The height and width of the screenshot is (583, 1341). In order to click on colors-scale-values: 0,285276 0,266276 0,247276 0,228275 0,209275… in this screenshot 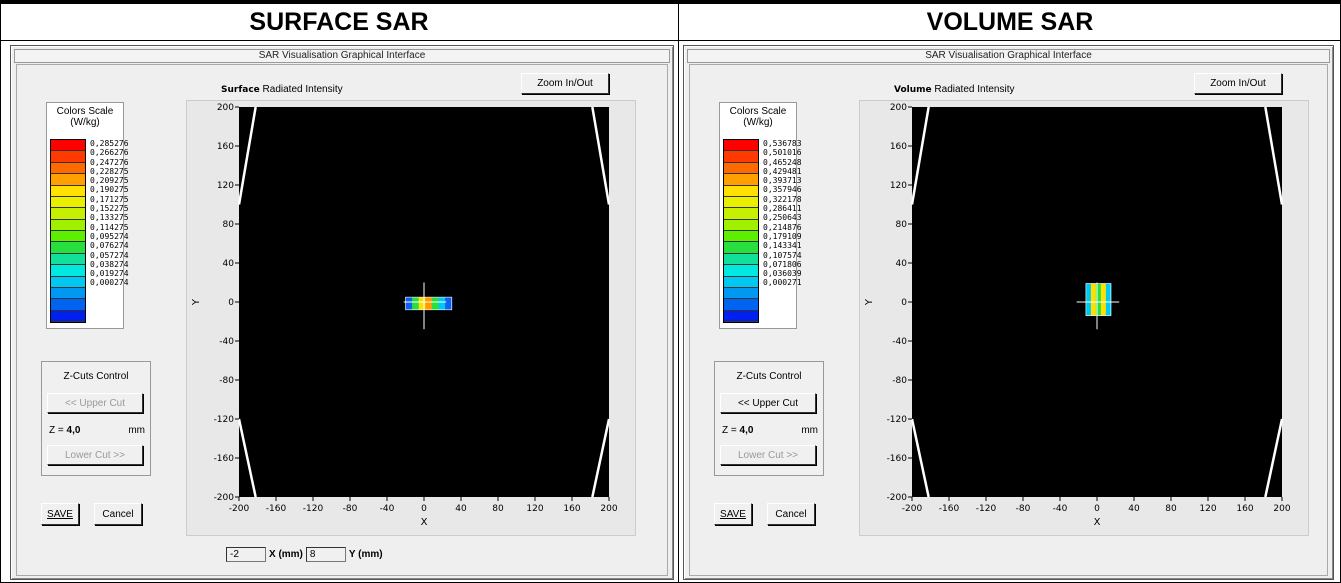, I will do `click(109, 213)`.